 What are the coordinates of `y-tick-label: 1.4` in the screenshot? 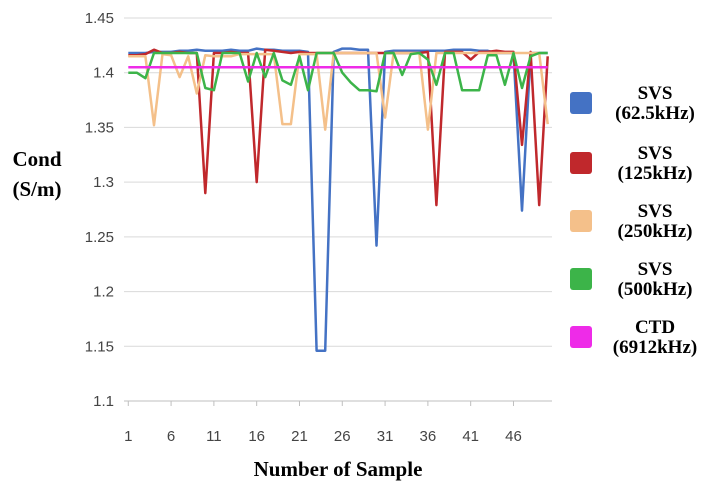 It's located at (103, 73).